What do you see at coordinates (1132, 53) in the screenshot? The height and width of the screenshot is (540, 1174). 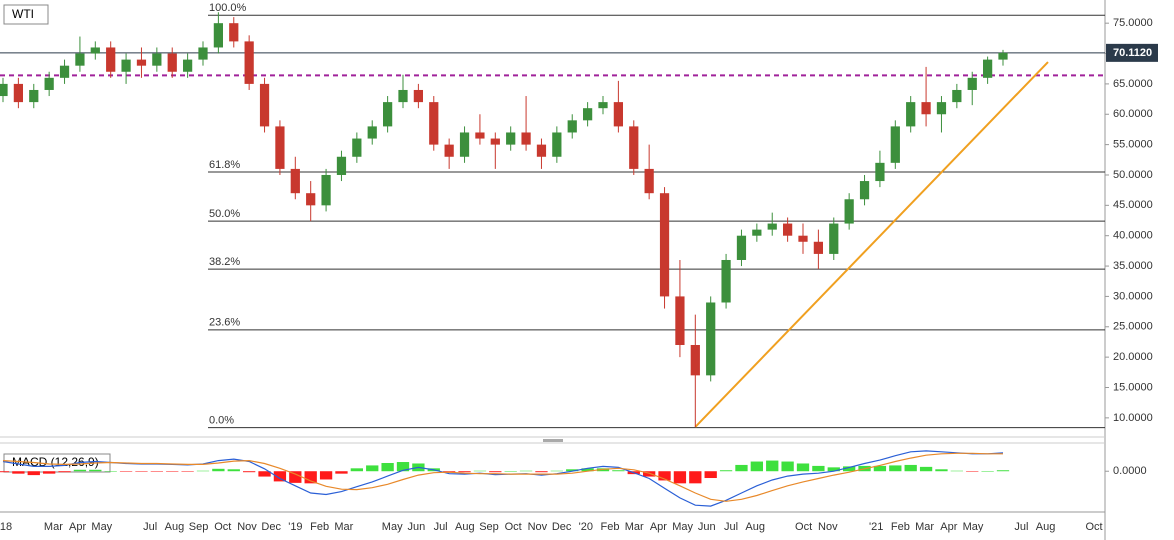 I see `last-price-label: 70.1120` at bounding box center [1132, 53].